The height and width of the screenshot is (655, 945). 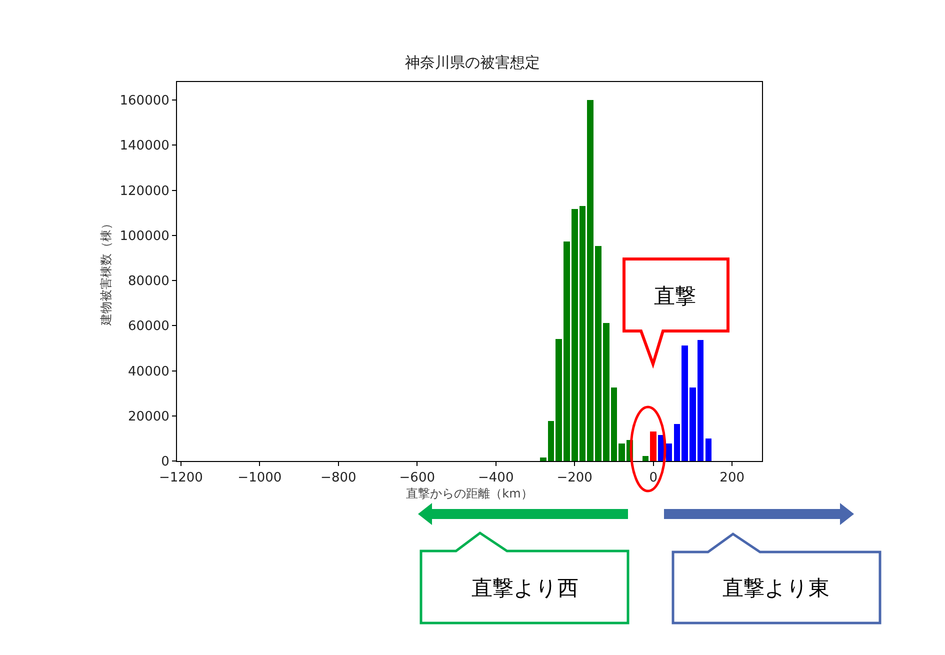 What do you see at coordinates (732, 478) in the screenshot?
I see `x-tick-label: 200` at bounding box center [732, 478].